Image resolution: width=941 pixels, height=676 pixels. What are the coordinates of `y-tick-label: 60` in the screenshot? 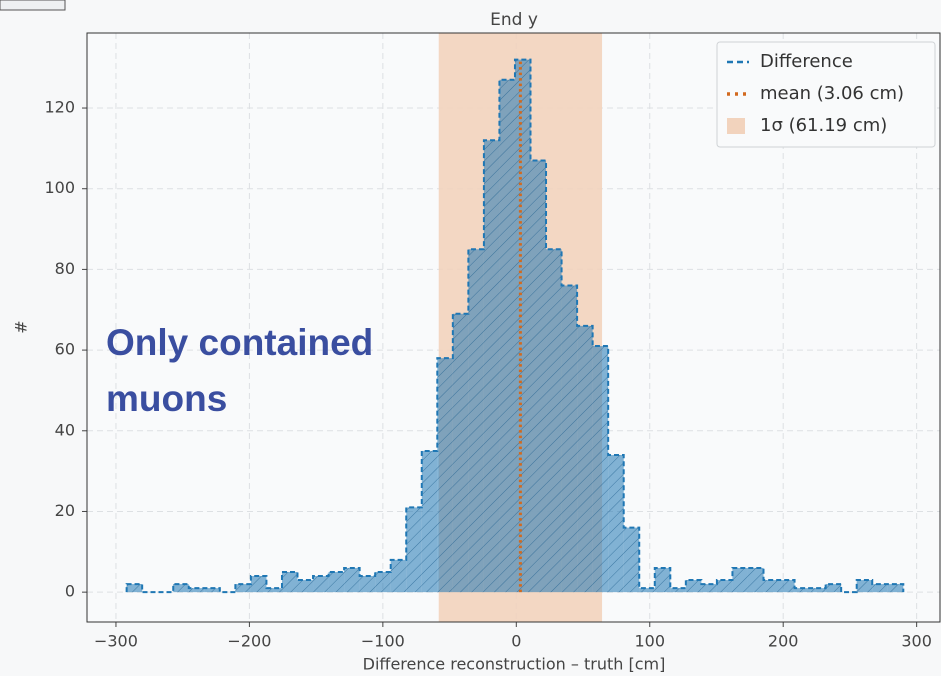 It's located at (65, 349).